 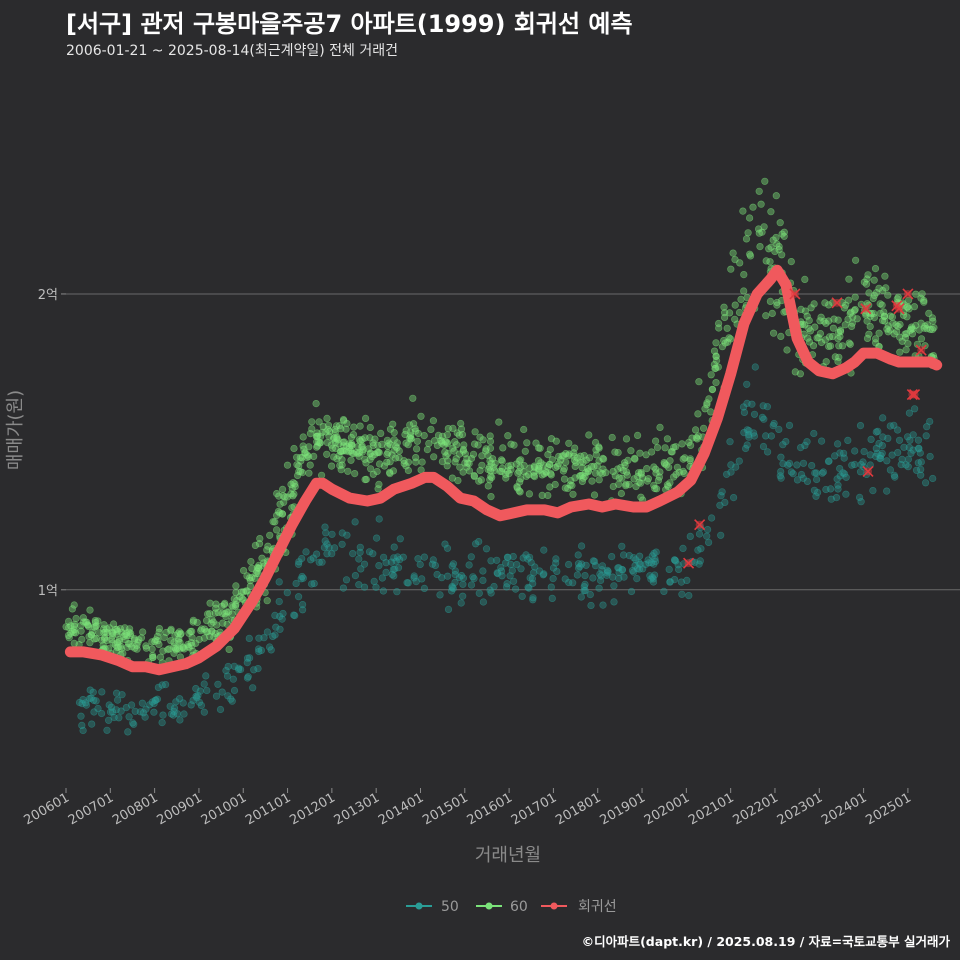 What do you see at coordinates (755, 809) in the screenshot?
I see `x-tick-label: 202201` at bounding box center [755, 809].